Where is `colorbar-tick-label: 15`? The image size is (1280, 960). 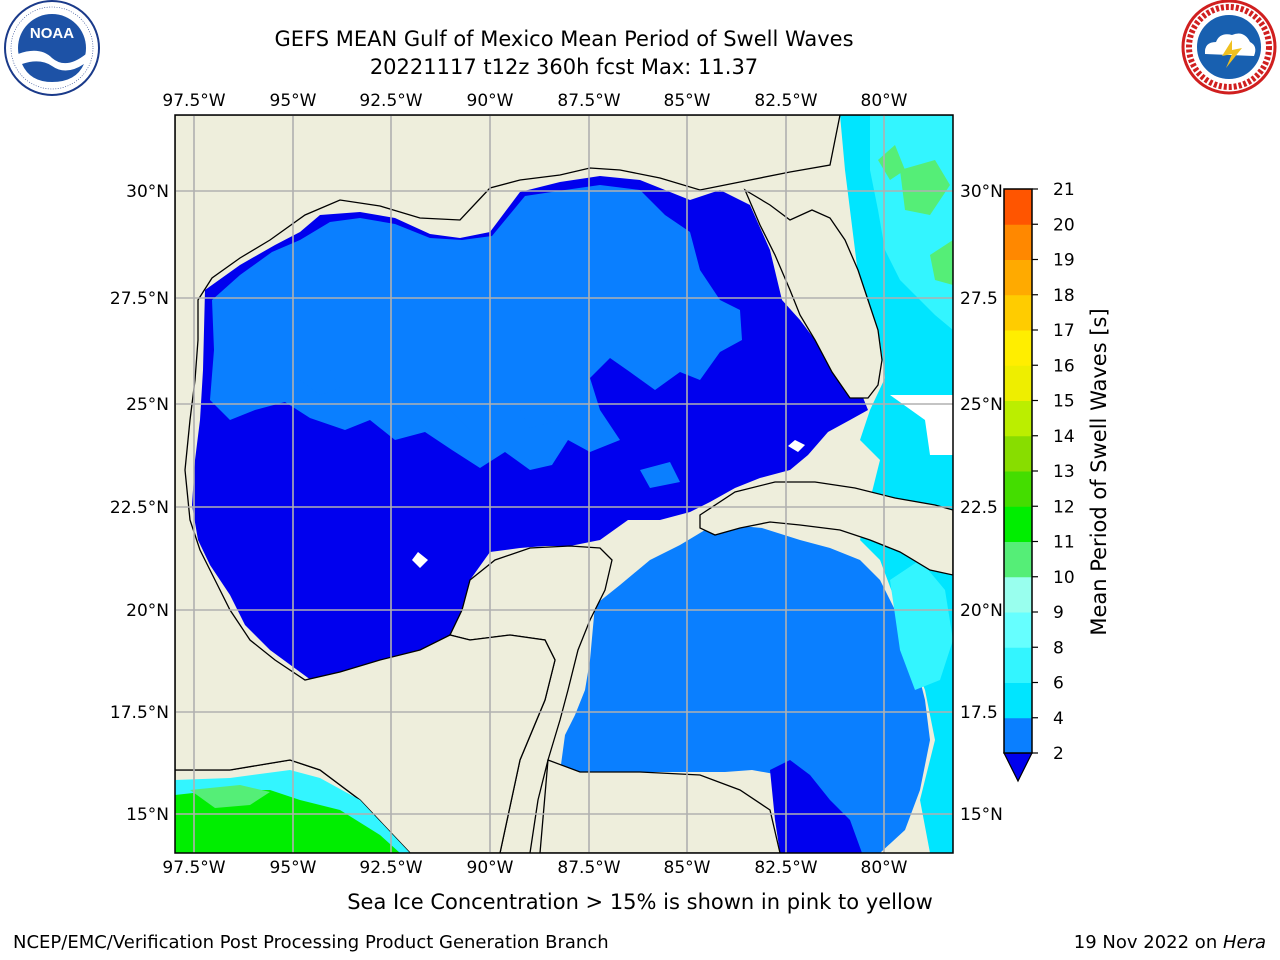
colorbar-tick-label: 15 is located at coordinates (1064, 402).